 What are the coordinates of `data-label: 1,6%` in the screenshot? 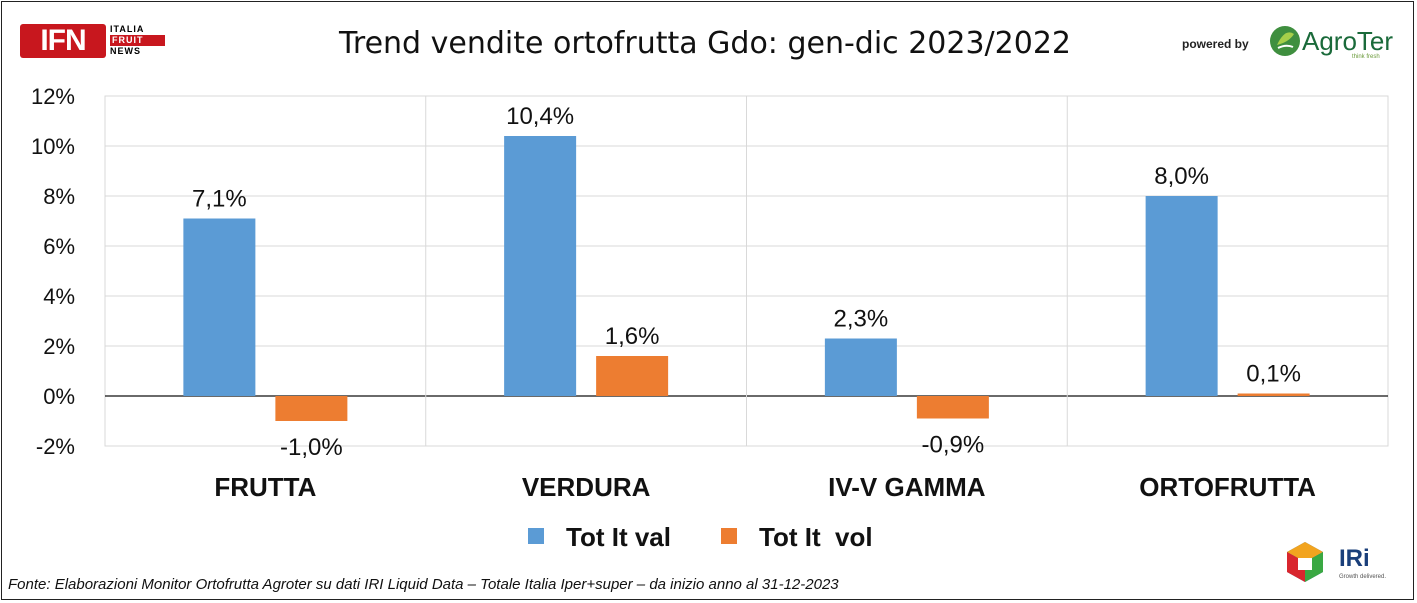 It's located at (632, 336).